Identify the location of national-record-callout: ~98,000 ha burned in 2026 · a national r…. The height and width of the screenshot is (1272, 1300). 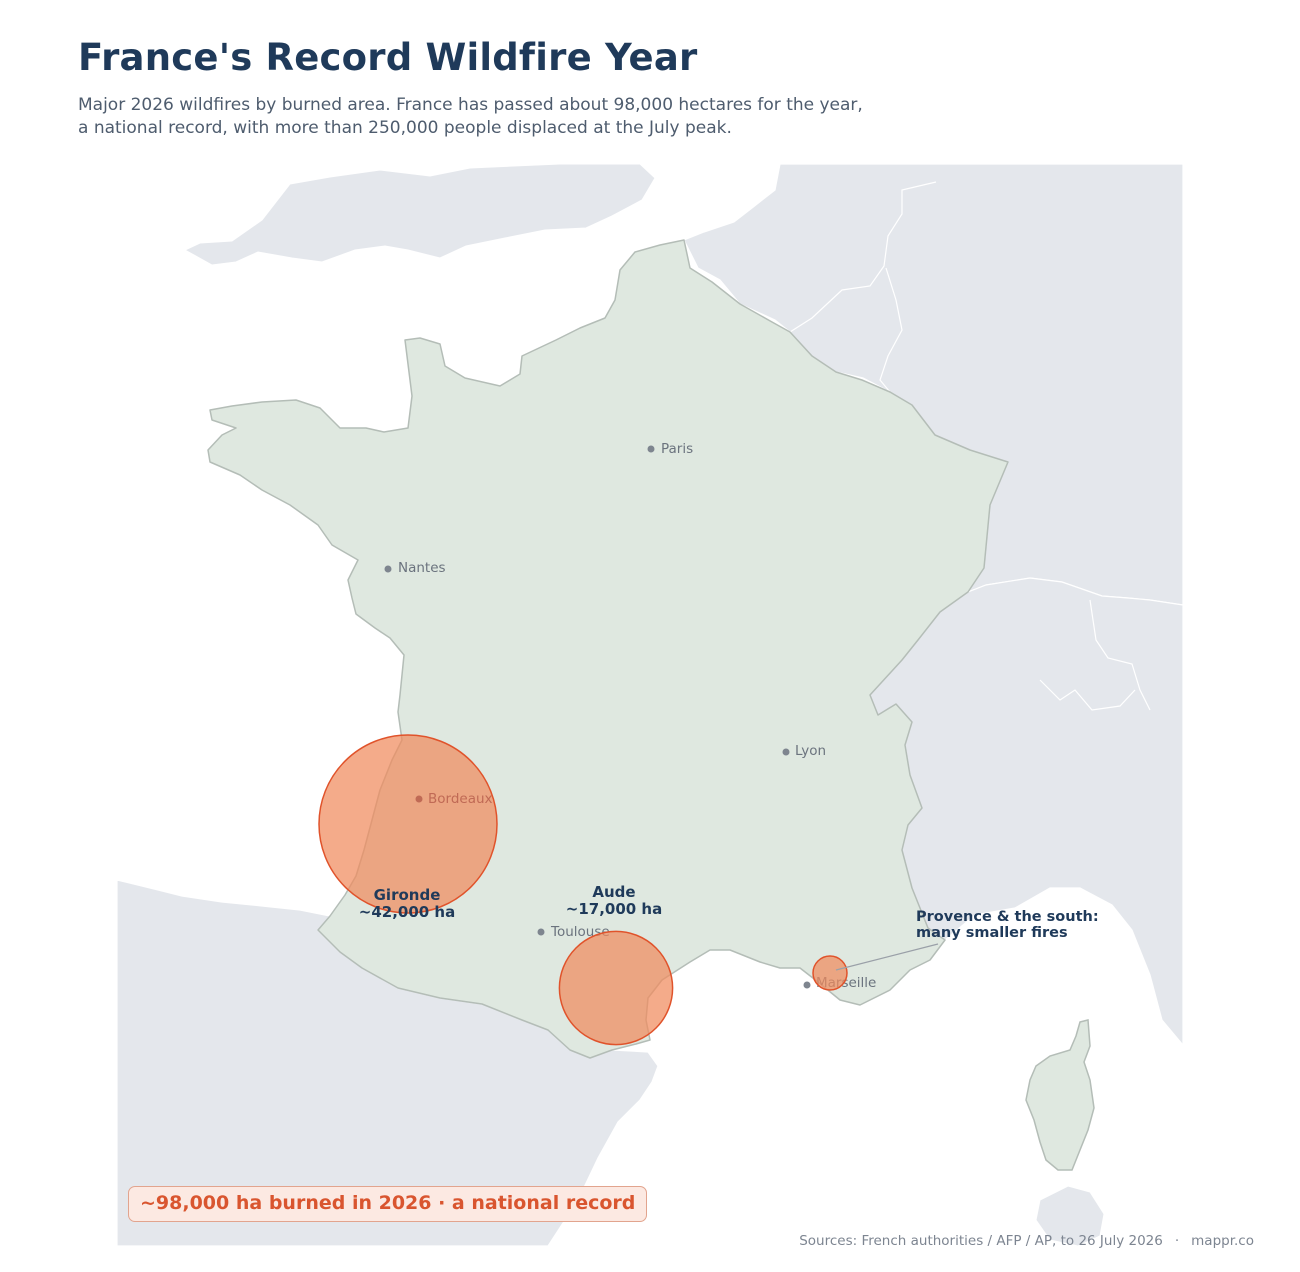
(388, 1204).